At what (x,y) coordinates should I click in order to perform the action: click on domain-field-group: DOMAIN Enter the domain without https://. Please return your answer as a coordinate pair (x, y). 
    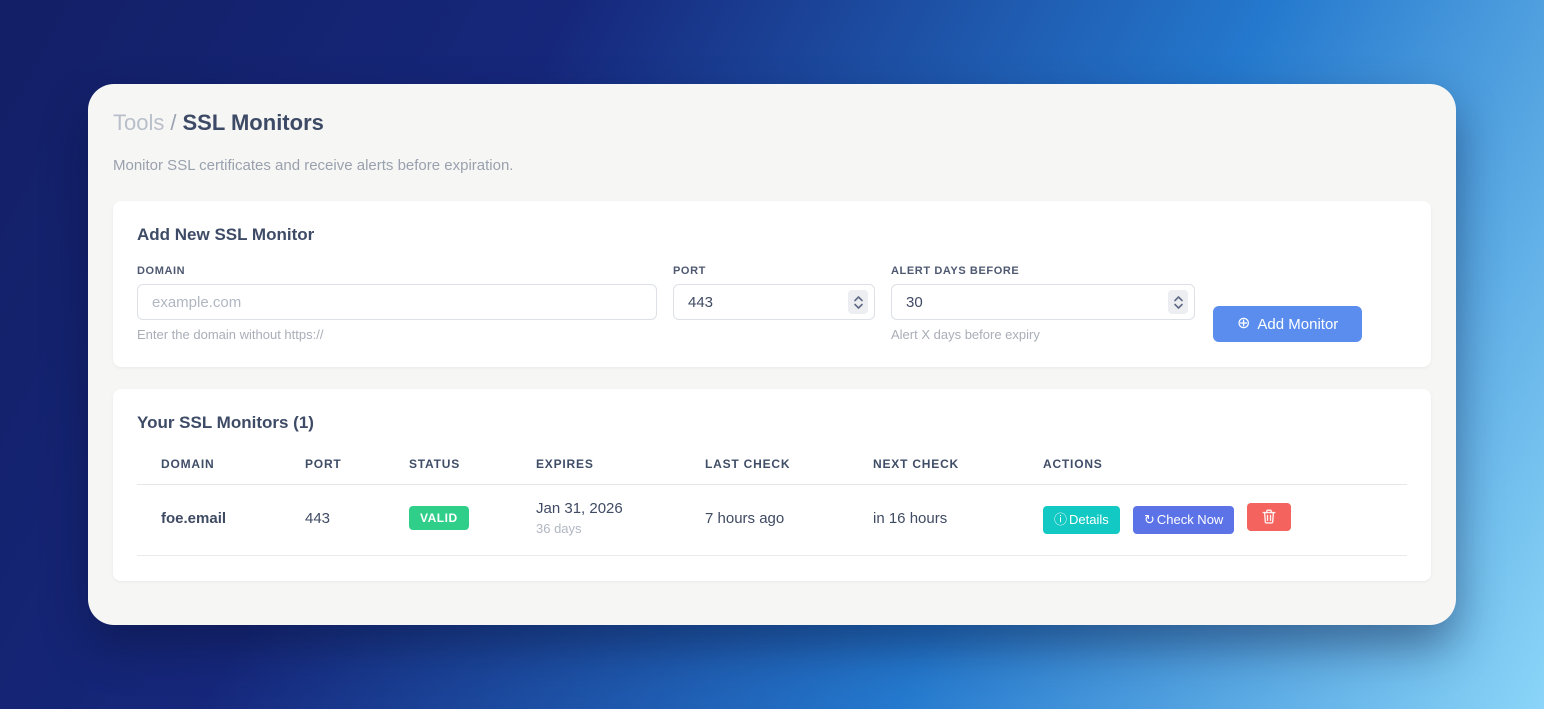
    Looking at the image, I should click on (397, 303).